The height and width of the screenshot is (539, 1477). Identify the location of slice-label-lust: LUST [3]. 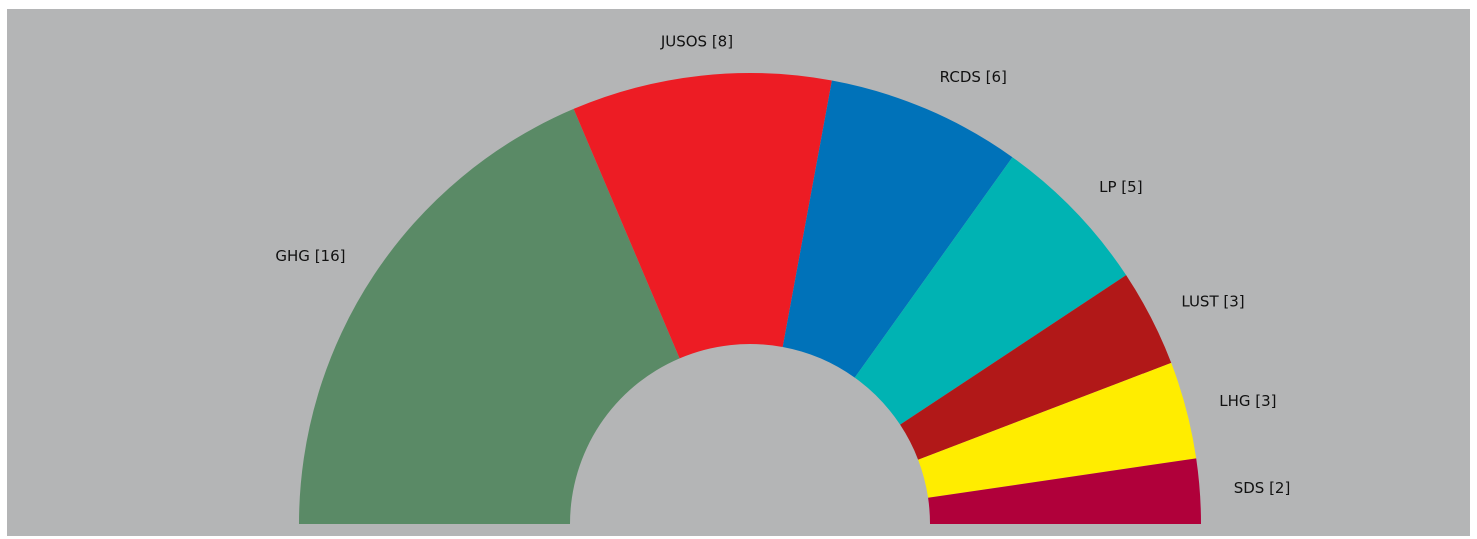
(1212, 302).